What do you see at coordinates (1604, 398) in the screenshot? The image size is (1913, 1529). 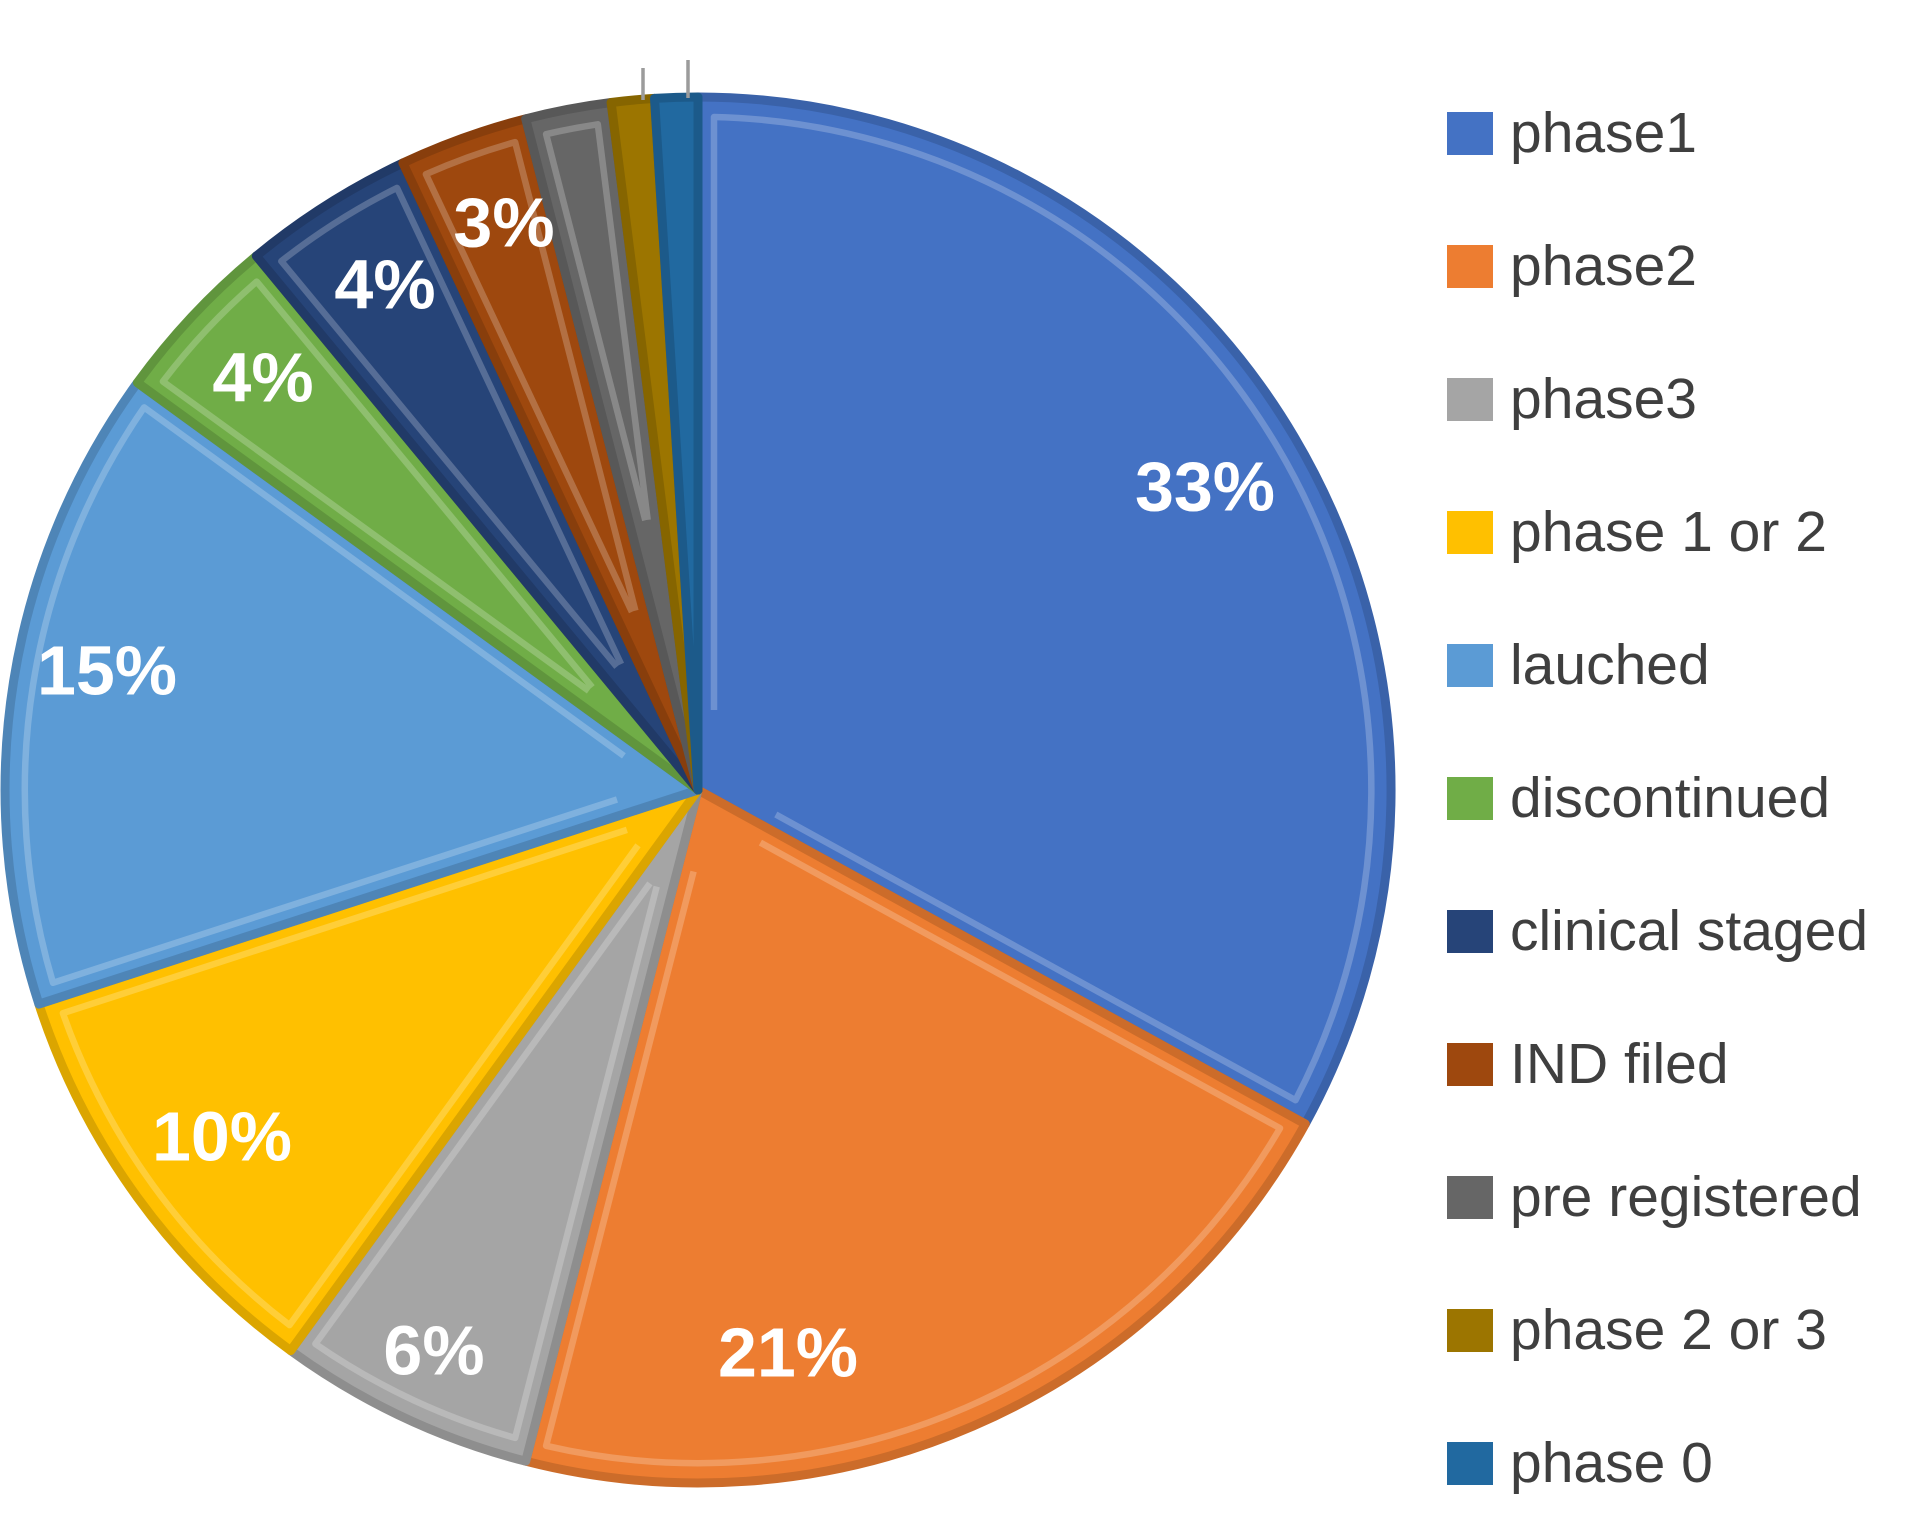 I see `legend-label: phase3` at bounding box center [1604, 398].